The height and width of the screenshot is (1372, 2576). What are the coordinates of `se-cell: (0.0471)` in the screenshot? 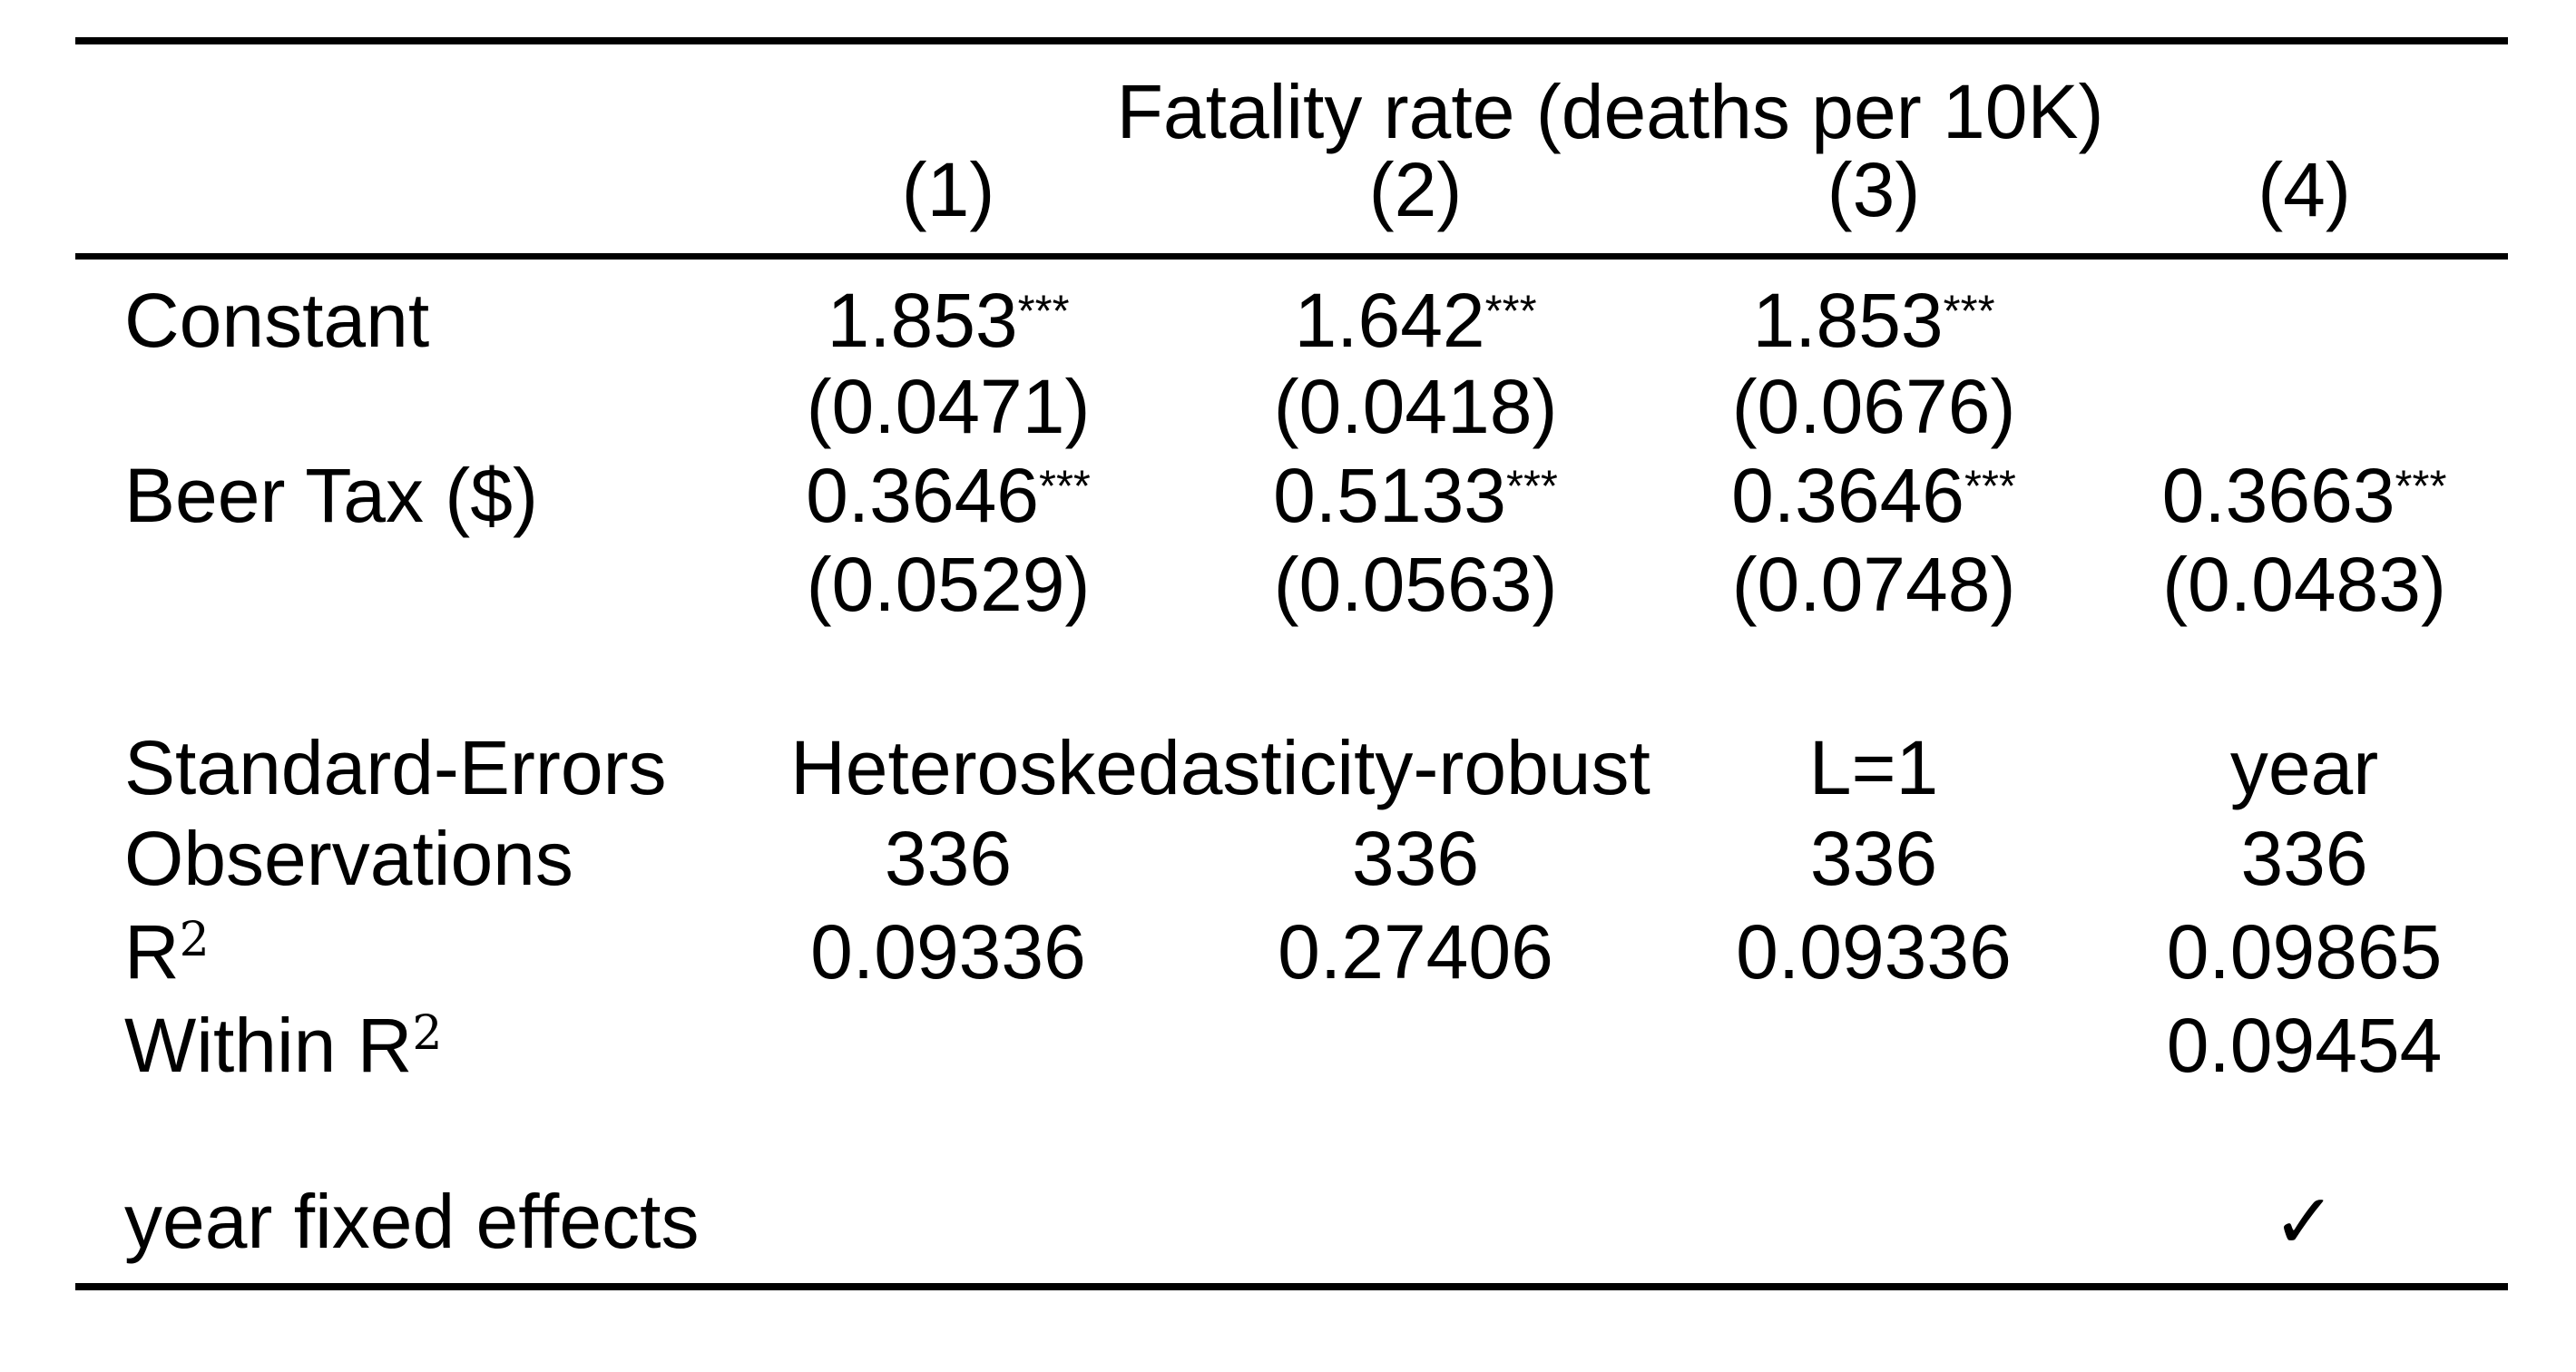 It's located at (948, 406).